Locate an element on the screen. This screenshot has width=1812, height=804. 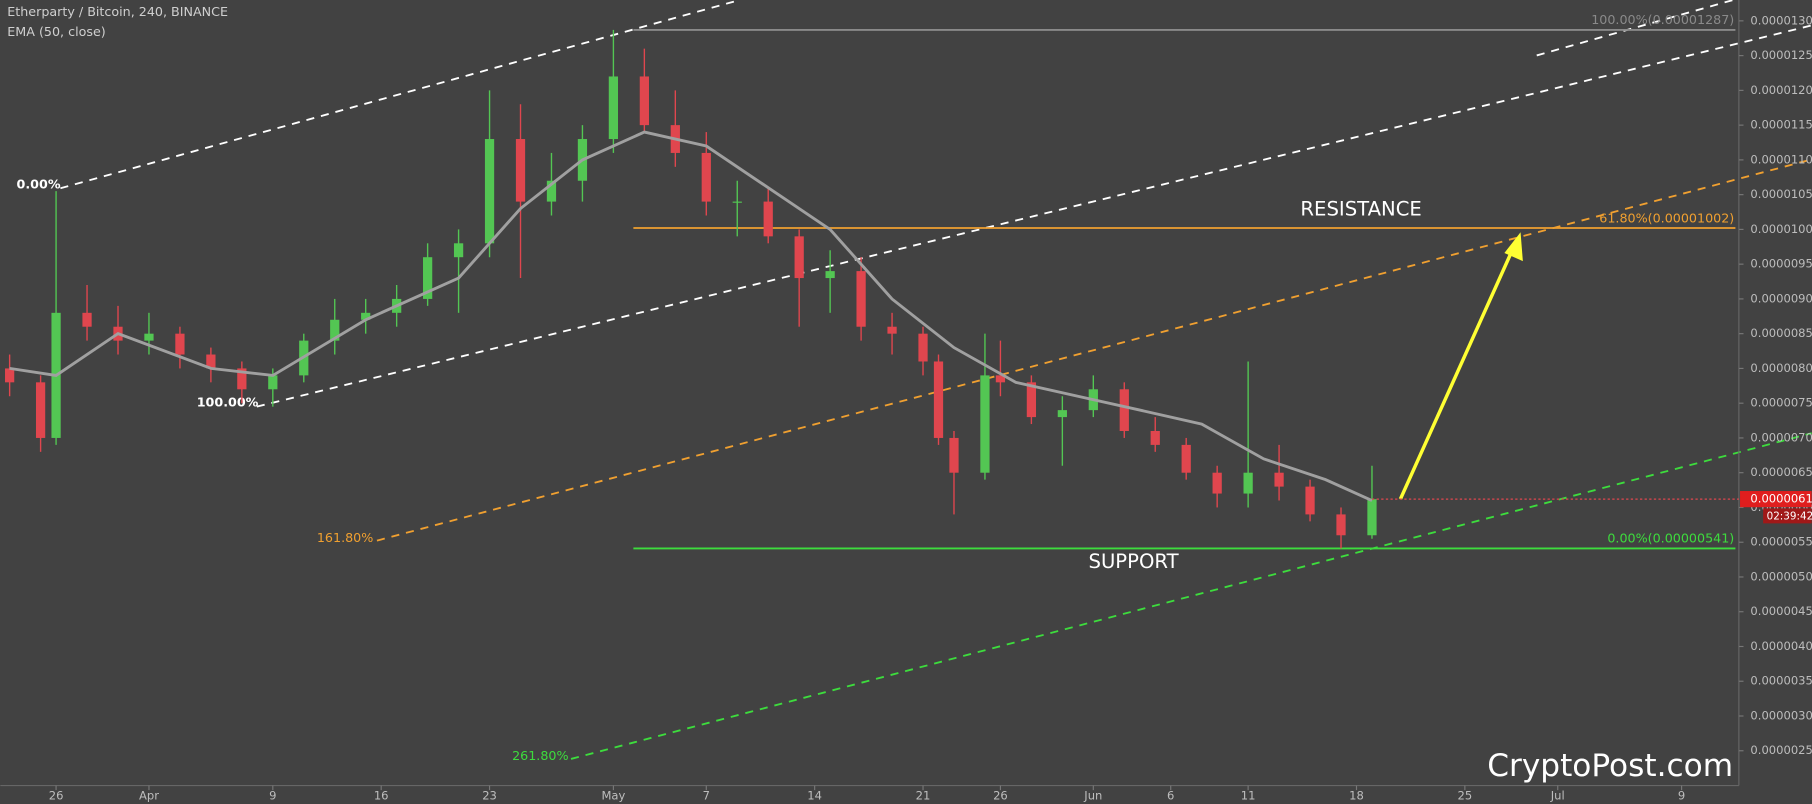
resistance-label: RESISTANCE is located at coordinates (1360, 209).